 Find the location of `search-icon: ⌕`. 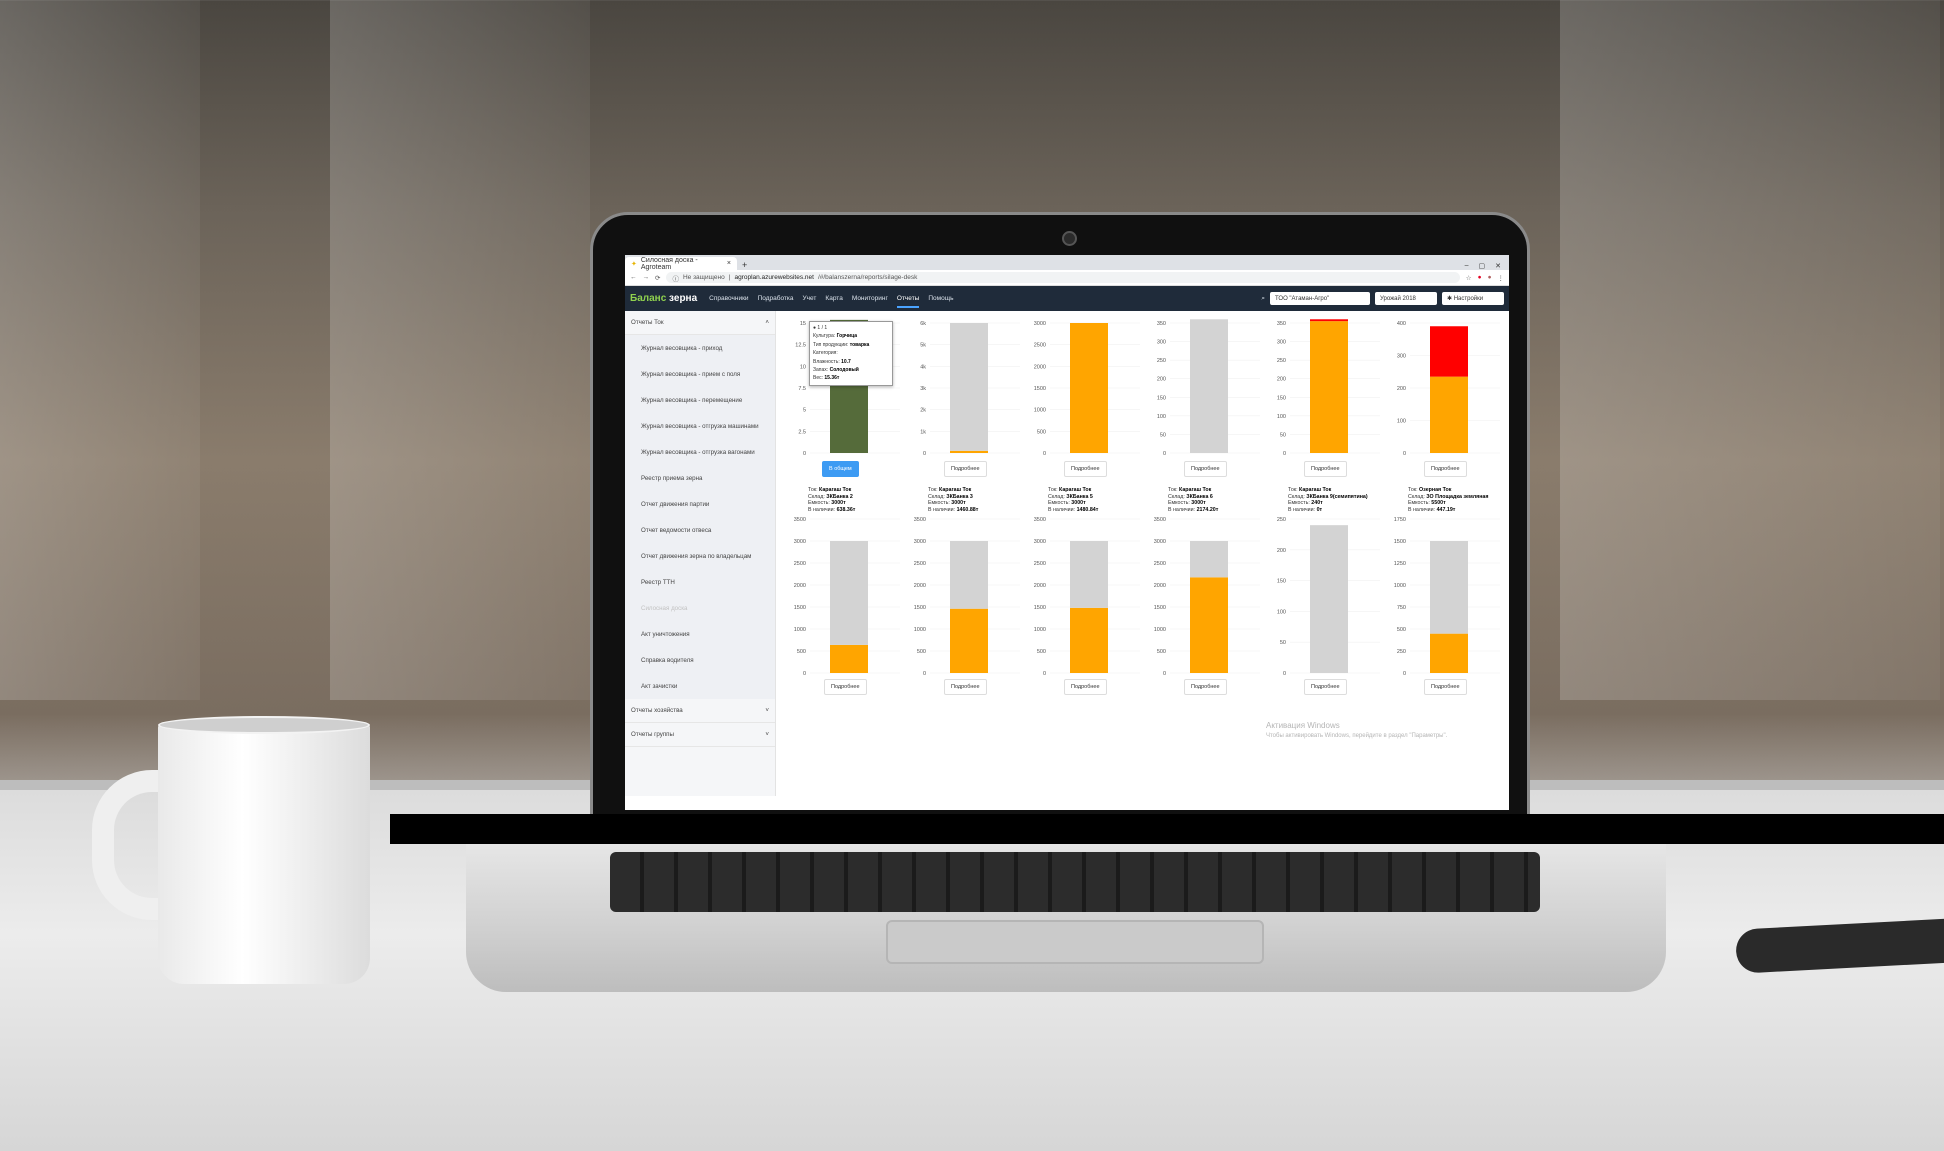

search-icon: ⌕ is located at coordinates (1263, 298).